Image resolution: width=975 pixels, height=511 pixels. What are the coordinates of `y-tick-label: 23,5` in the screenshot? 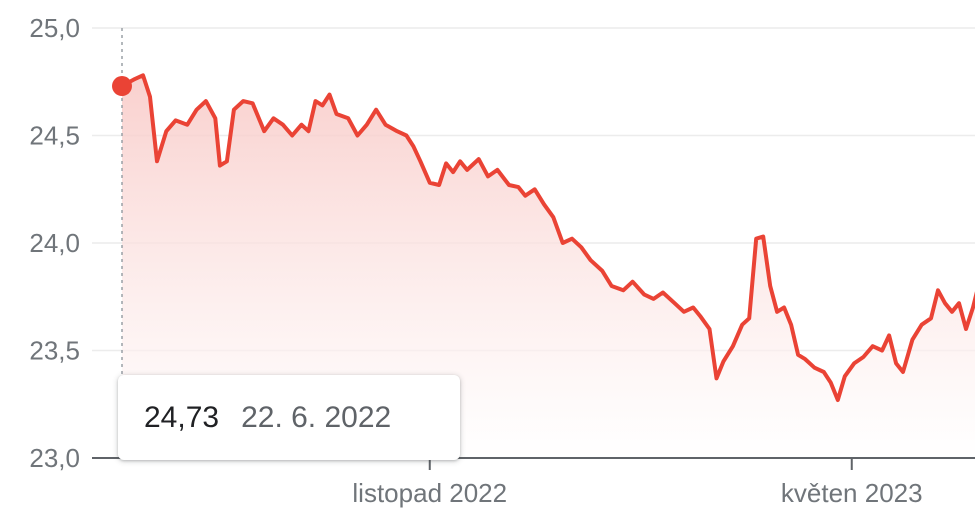 It's located at (54, 351).